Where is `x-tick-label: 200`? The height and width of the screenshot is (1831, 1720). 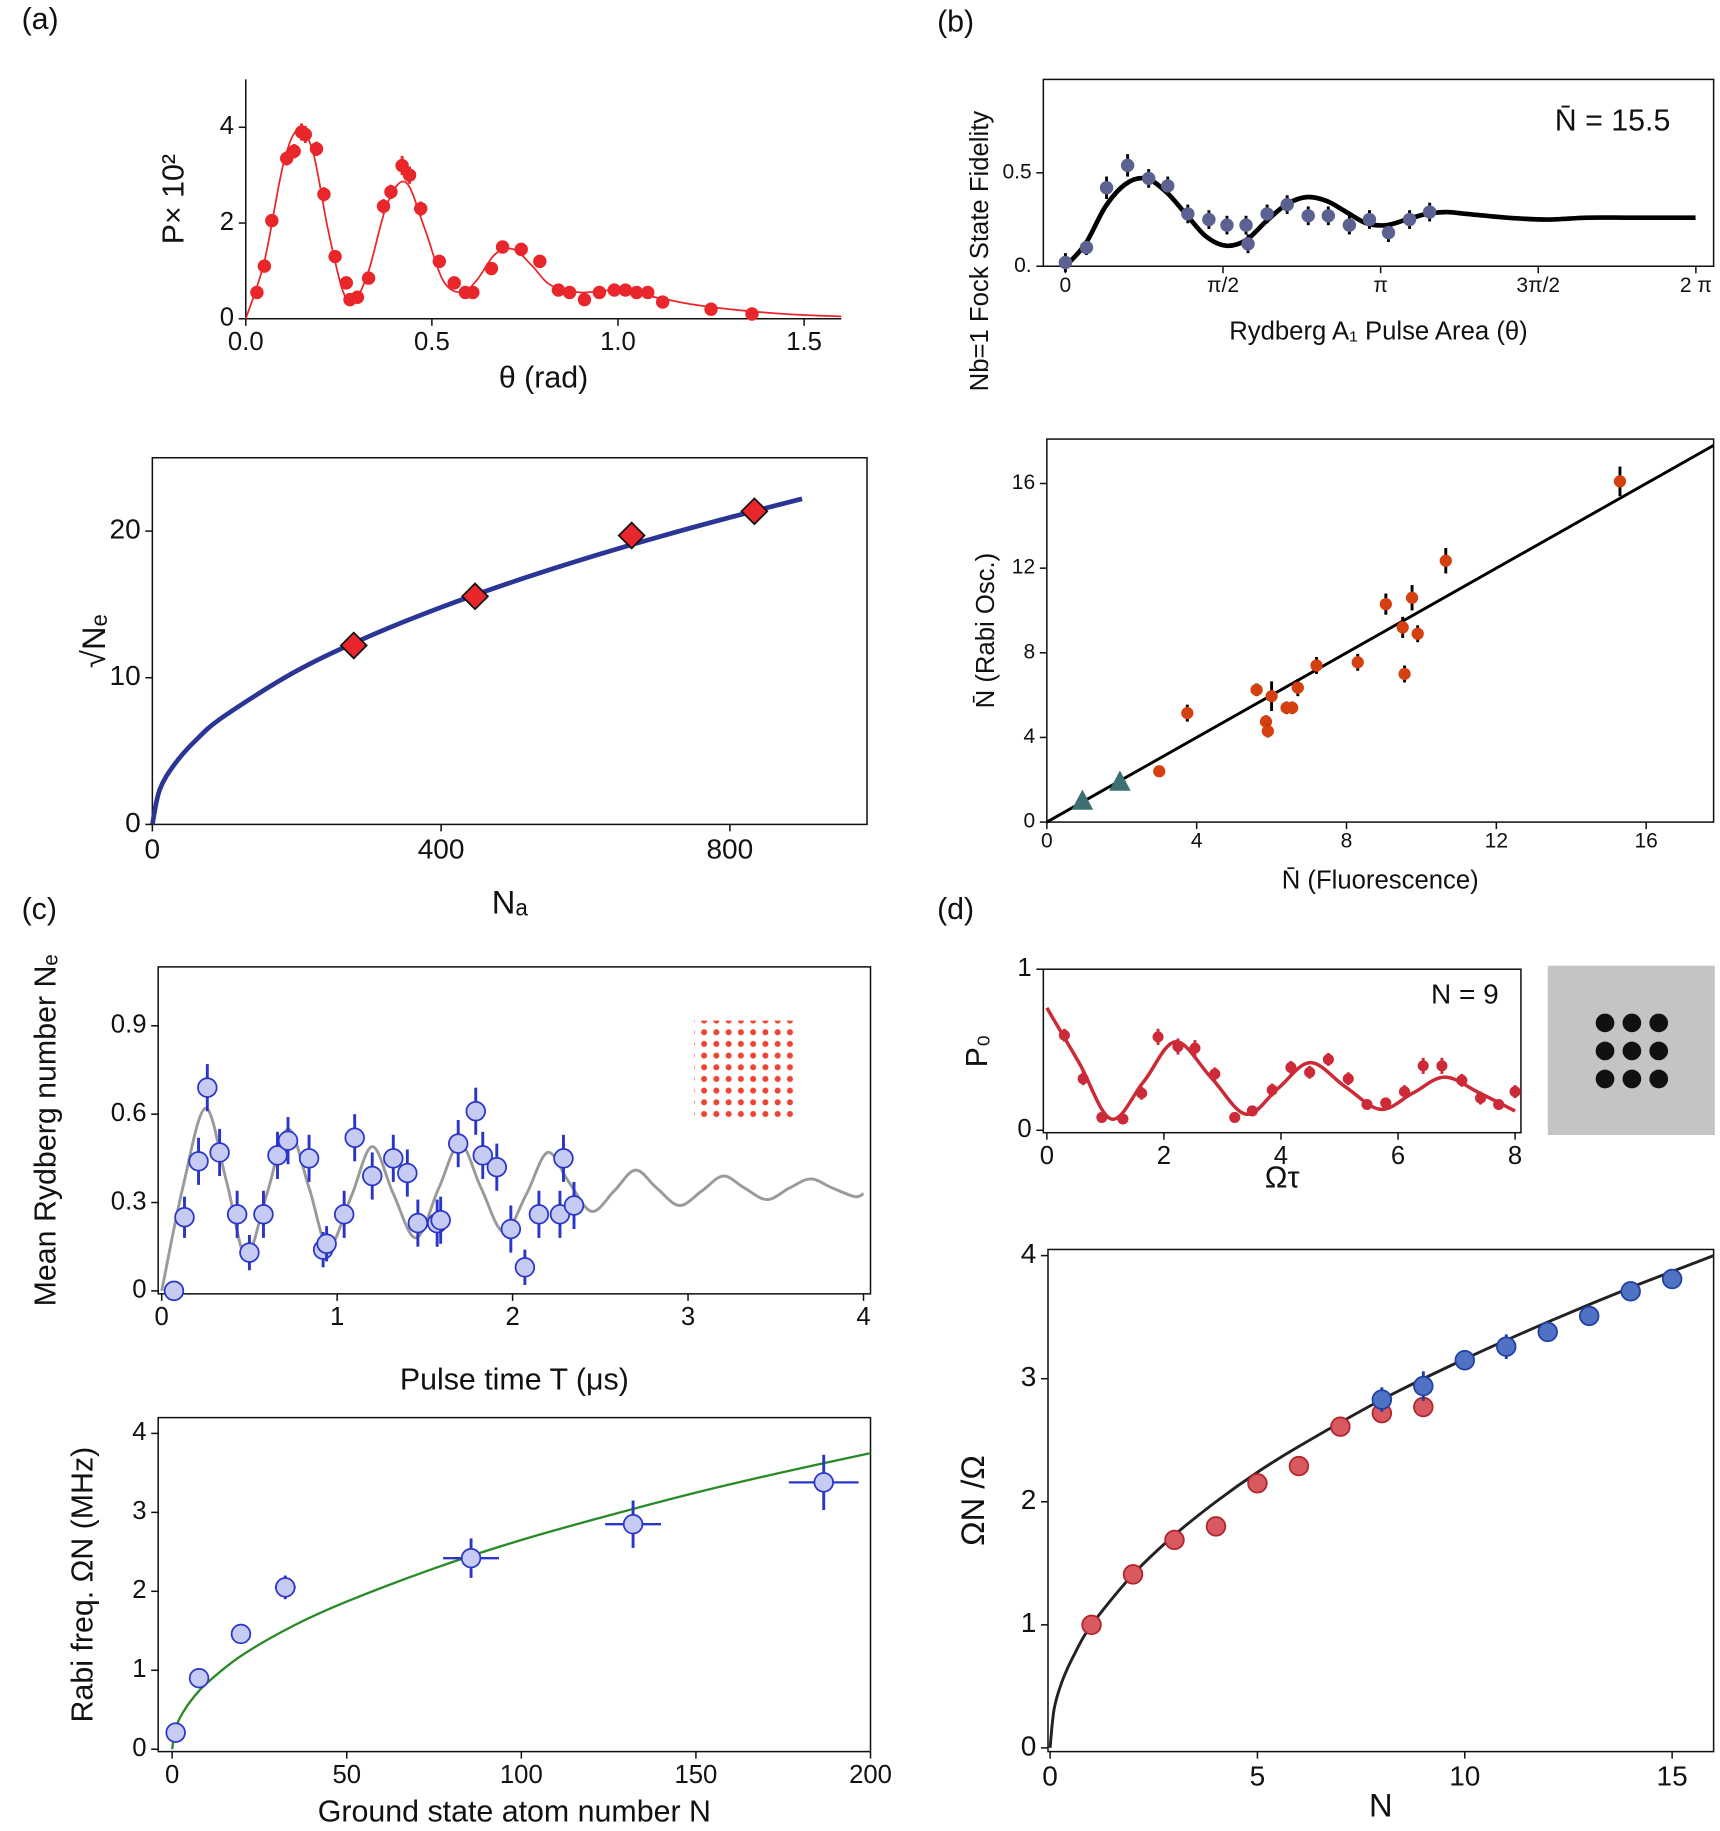 x-tick-label: 200 is located at coordinates (870, 1775).